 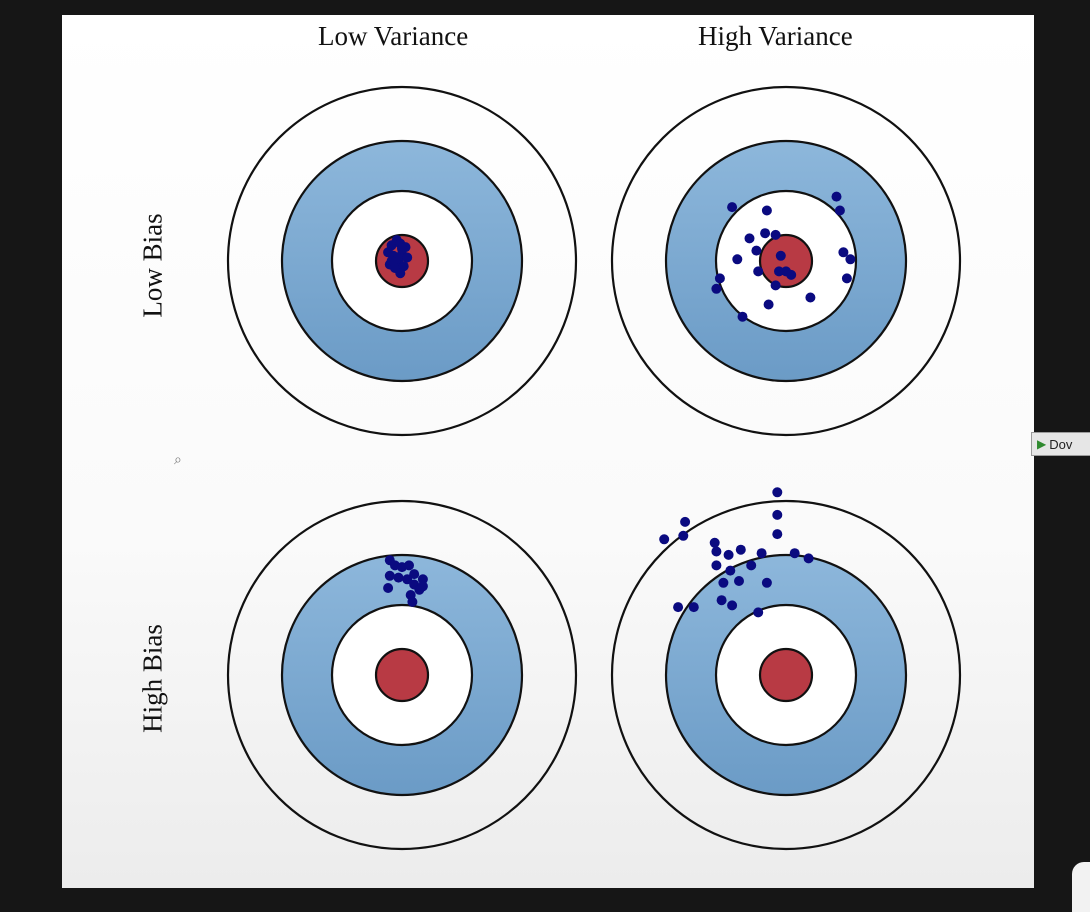 What do you see at coordinates (775, 36) in the screenshot?
I see `column-label-high-variance: High Variance` at bounding box center [775, 36].